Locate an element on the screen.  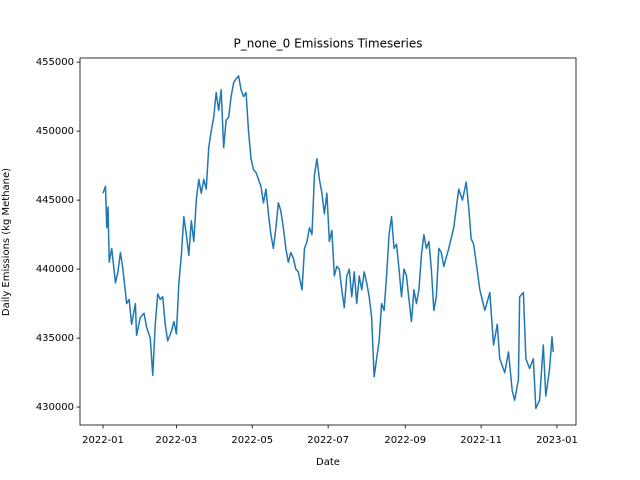
x-axis-label: Date is located at coordinates (328, 462).